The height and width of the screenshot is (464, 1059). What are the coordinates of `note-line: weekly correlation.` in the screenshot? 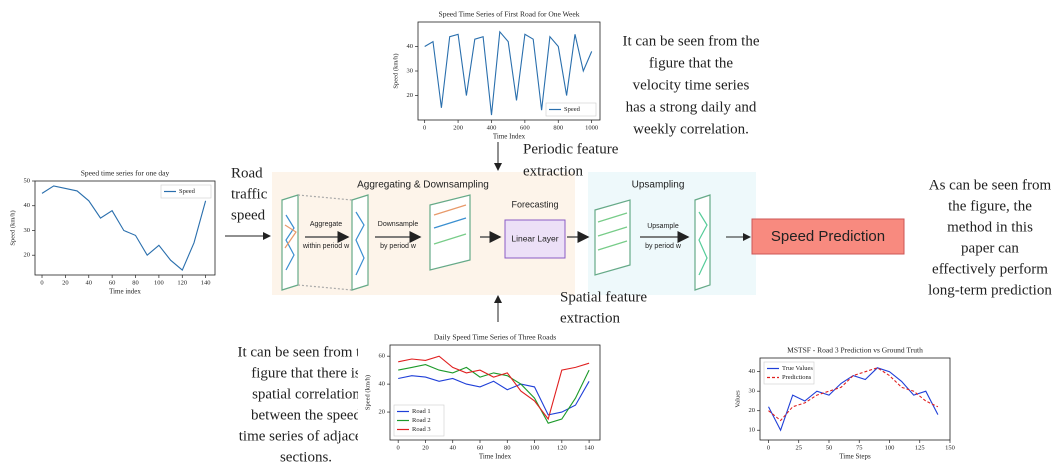 It's located at (691, 129).